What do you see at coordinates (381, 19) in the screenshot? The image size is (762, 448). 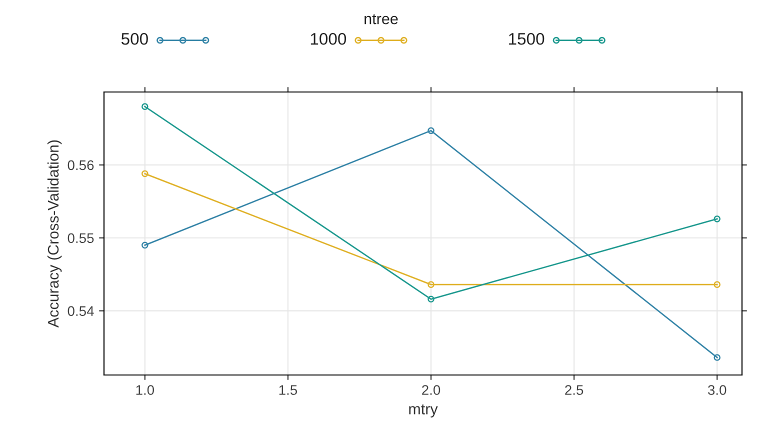 I see `legend-title: ntree` at bounding box center [381, 19].